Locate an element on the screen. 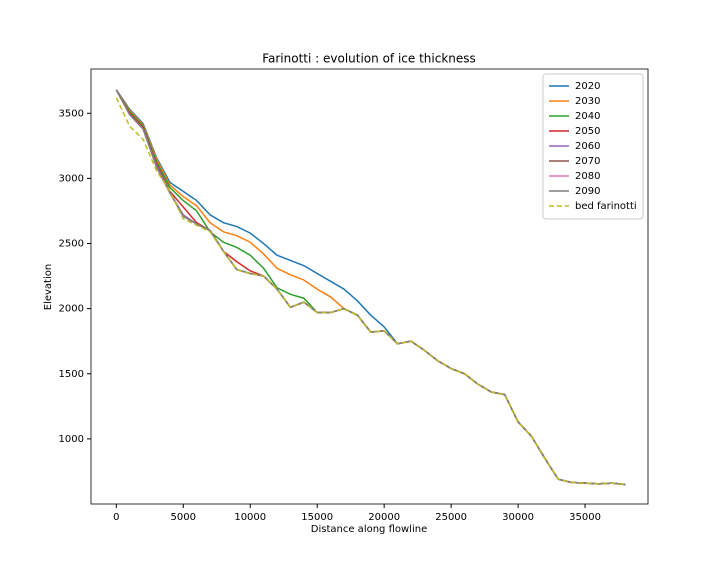 This screenshot has width=720, height=580. y-tick-label: 1000 is located at coordinates (71, 439).